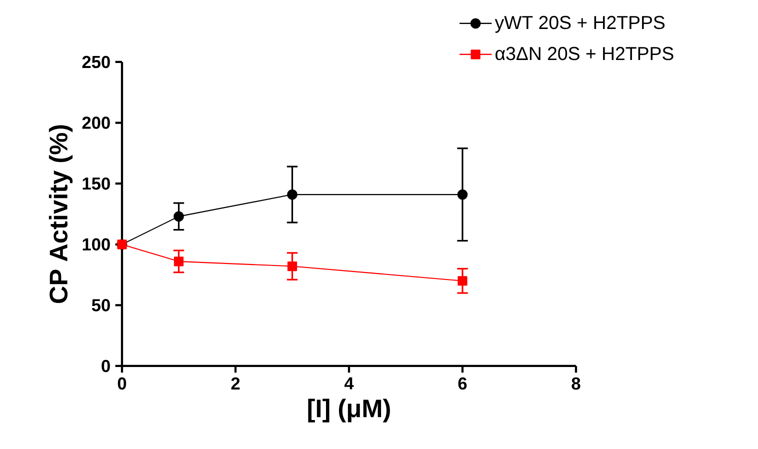 The image size is (758, 449). I want to click on legend-label: α3ΔN 20S + H2TPPS, so click(585, 53).